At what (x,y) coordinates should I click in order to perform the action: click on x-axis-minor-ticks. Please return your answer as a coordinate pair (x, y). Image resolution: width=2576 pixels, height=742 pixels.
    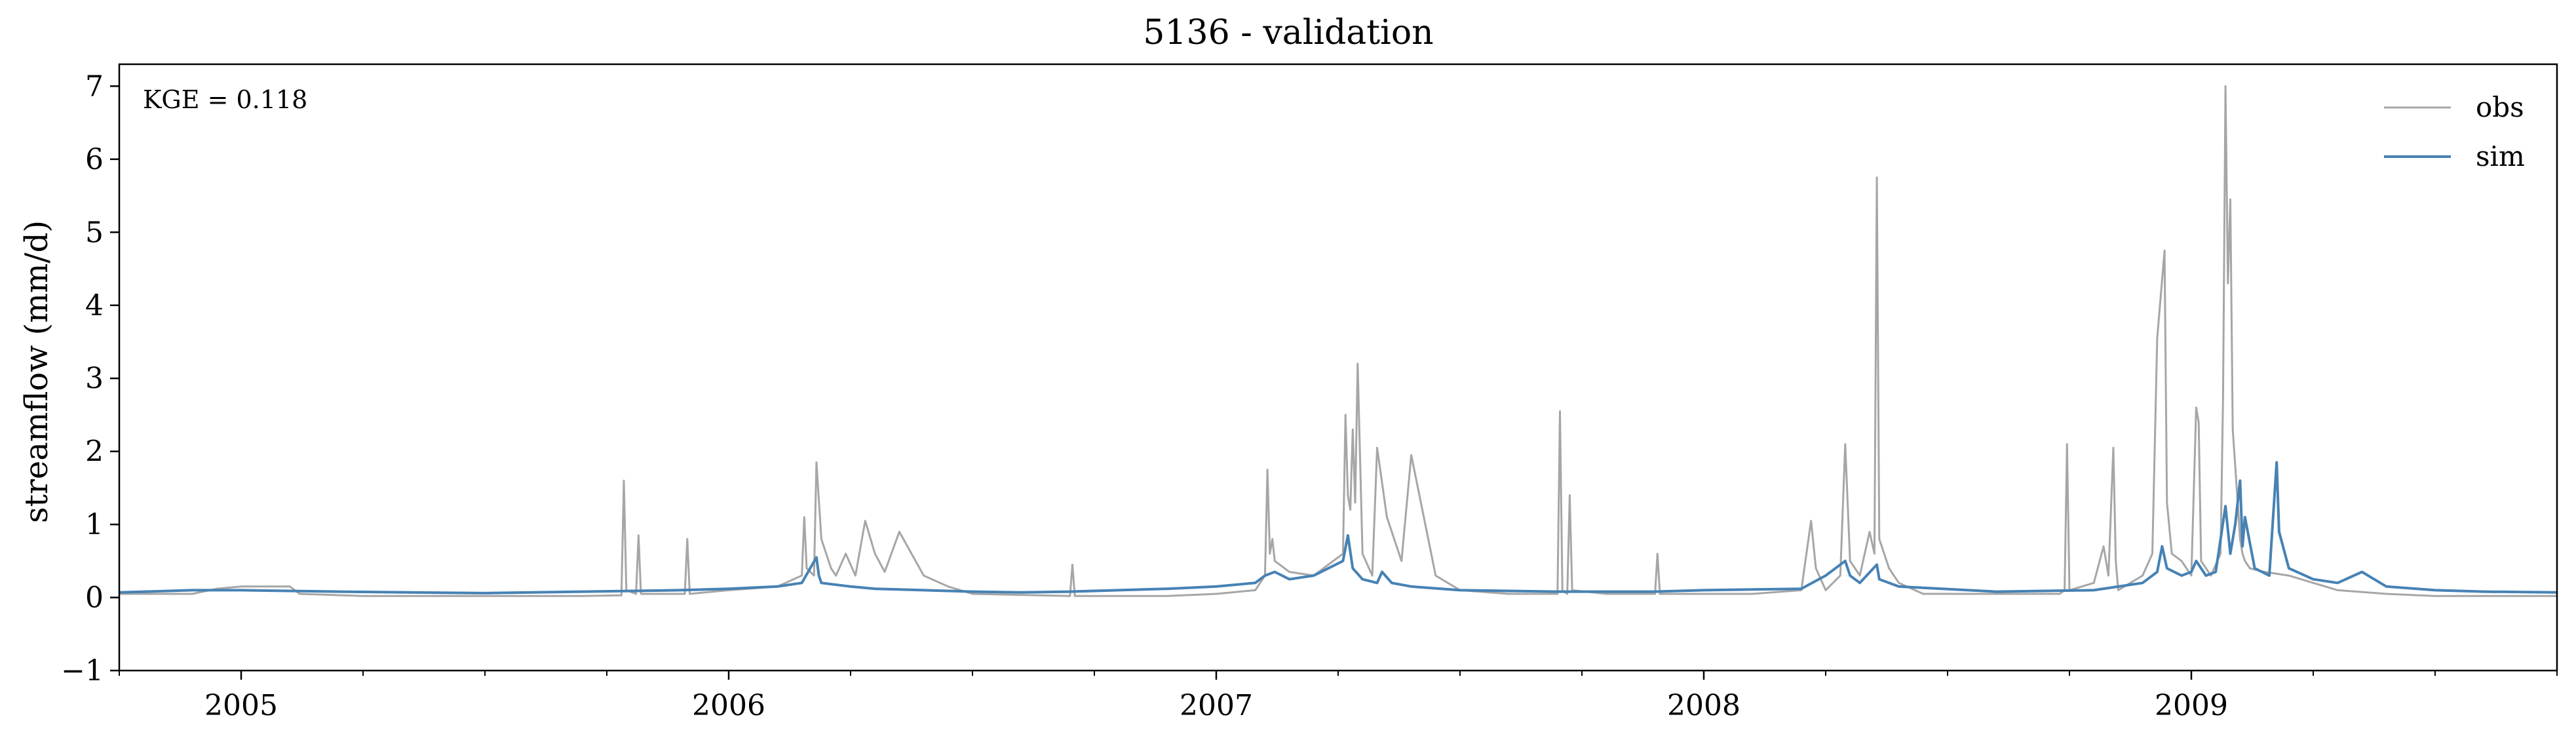
    Looking at the image, I should click on (1338, 673).